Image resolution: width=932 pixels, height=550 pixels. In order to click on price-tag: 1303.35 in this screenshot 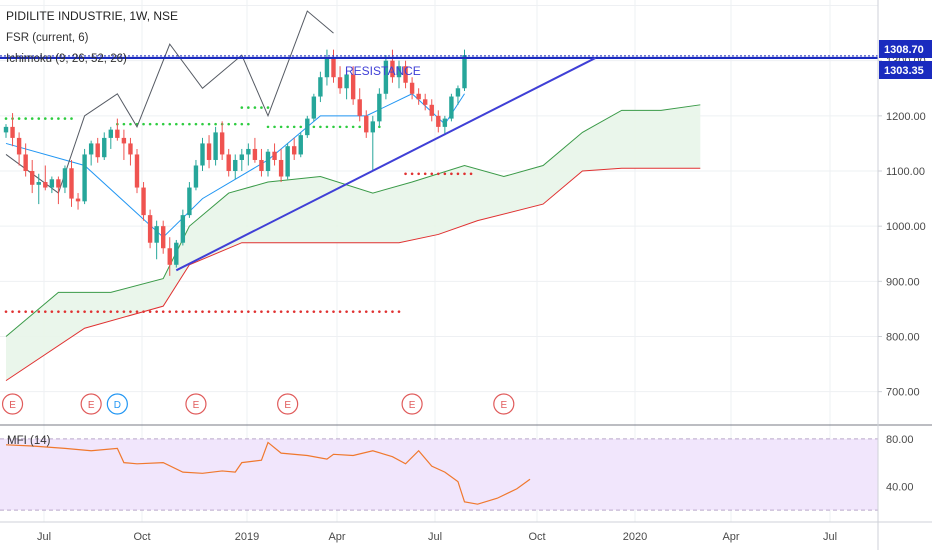, I will do `click(905, 70)`.